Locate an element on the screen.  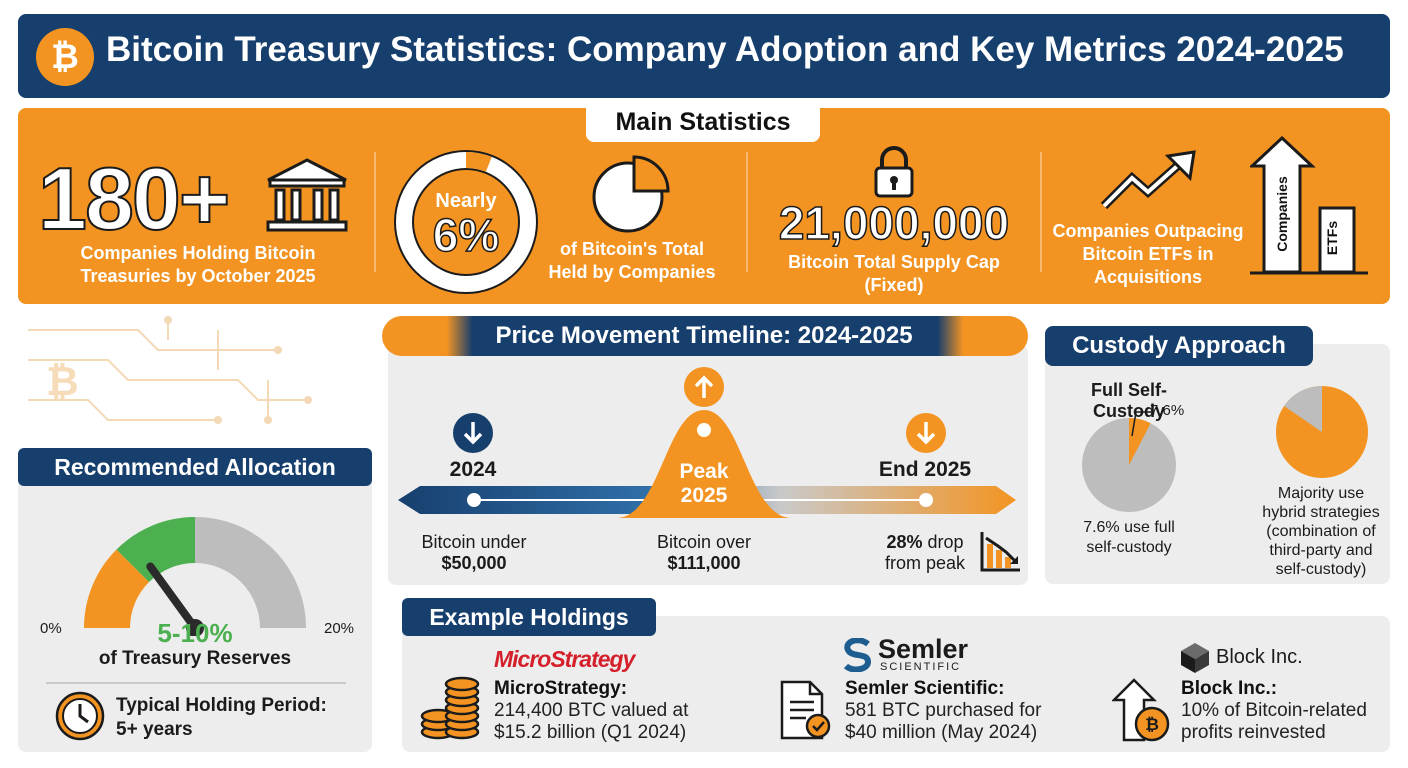
timeline-desc-value: $111,000 is located at coordinates (704, 563).